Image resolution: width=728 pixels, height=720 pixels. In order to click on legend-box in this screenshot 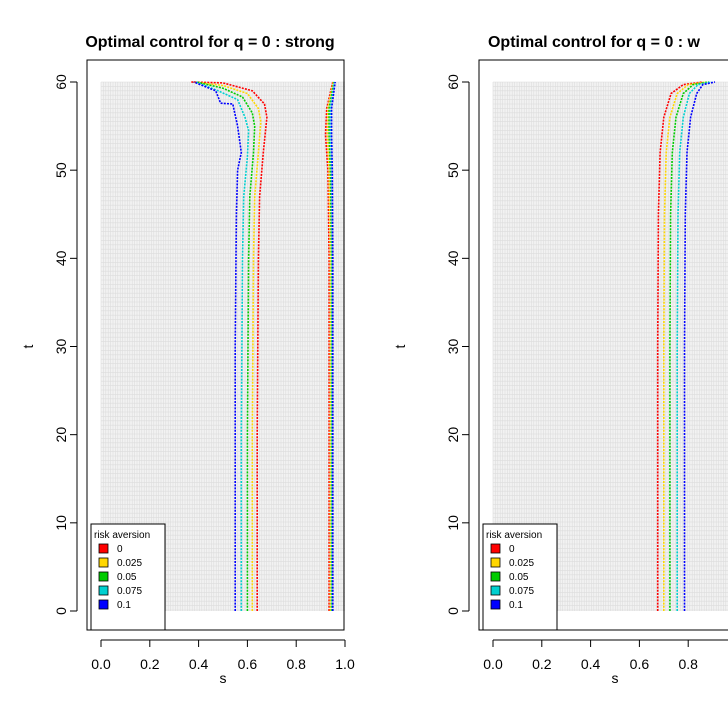, I will do `click(128, 577)`.